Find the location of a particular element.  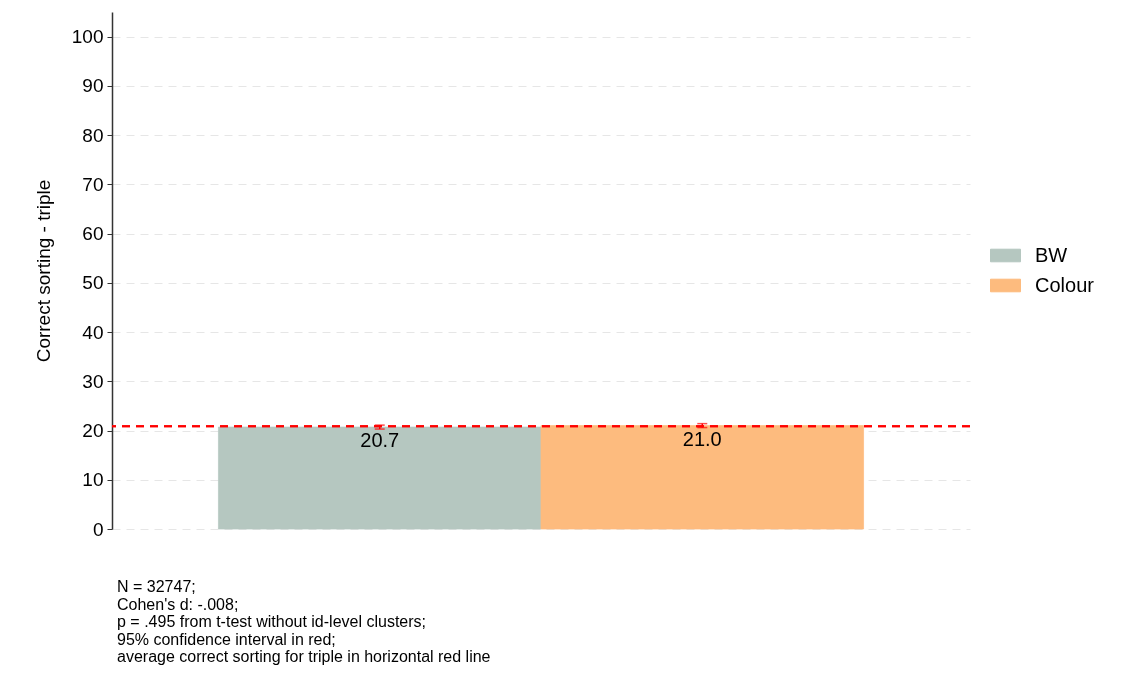

text: 95% confidence interval in red; is located at coordinates (227, 639).